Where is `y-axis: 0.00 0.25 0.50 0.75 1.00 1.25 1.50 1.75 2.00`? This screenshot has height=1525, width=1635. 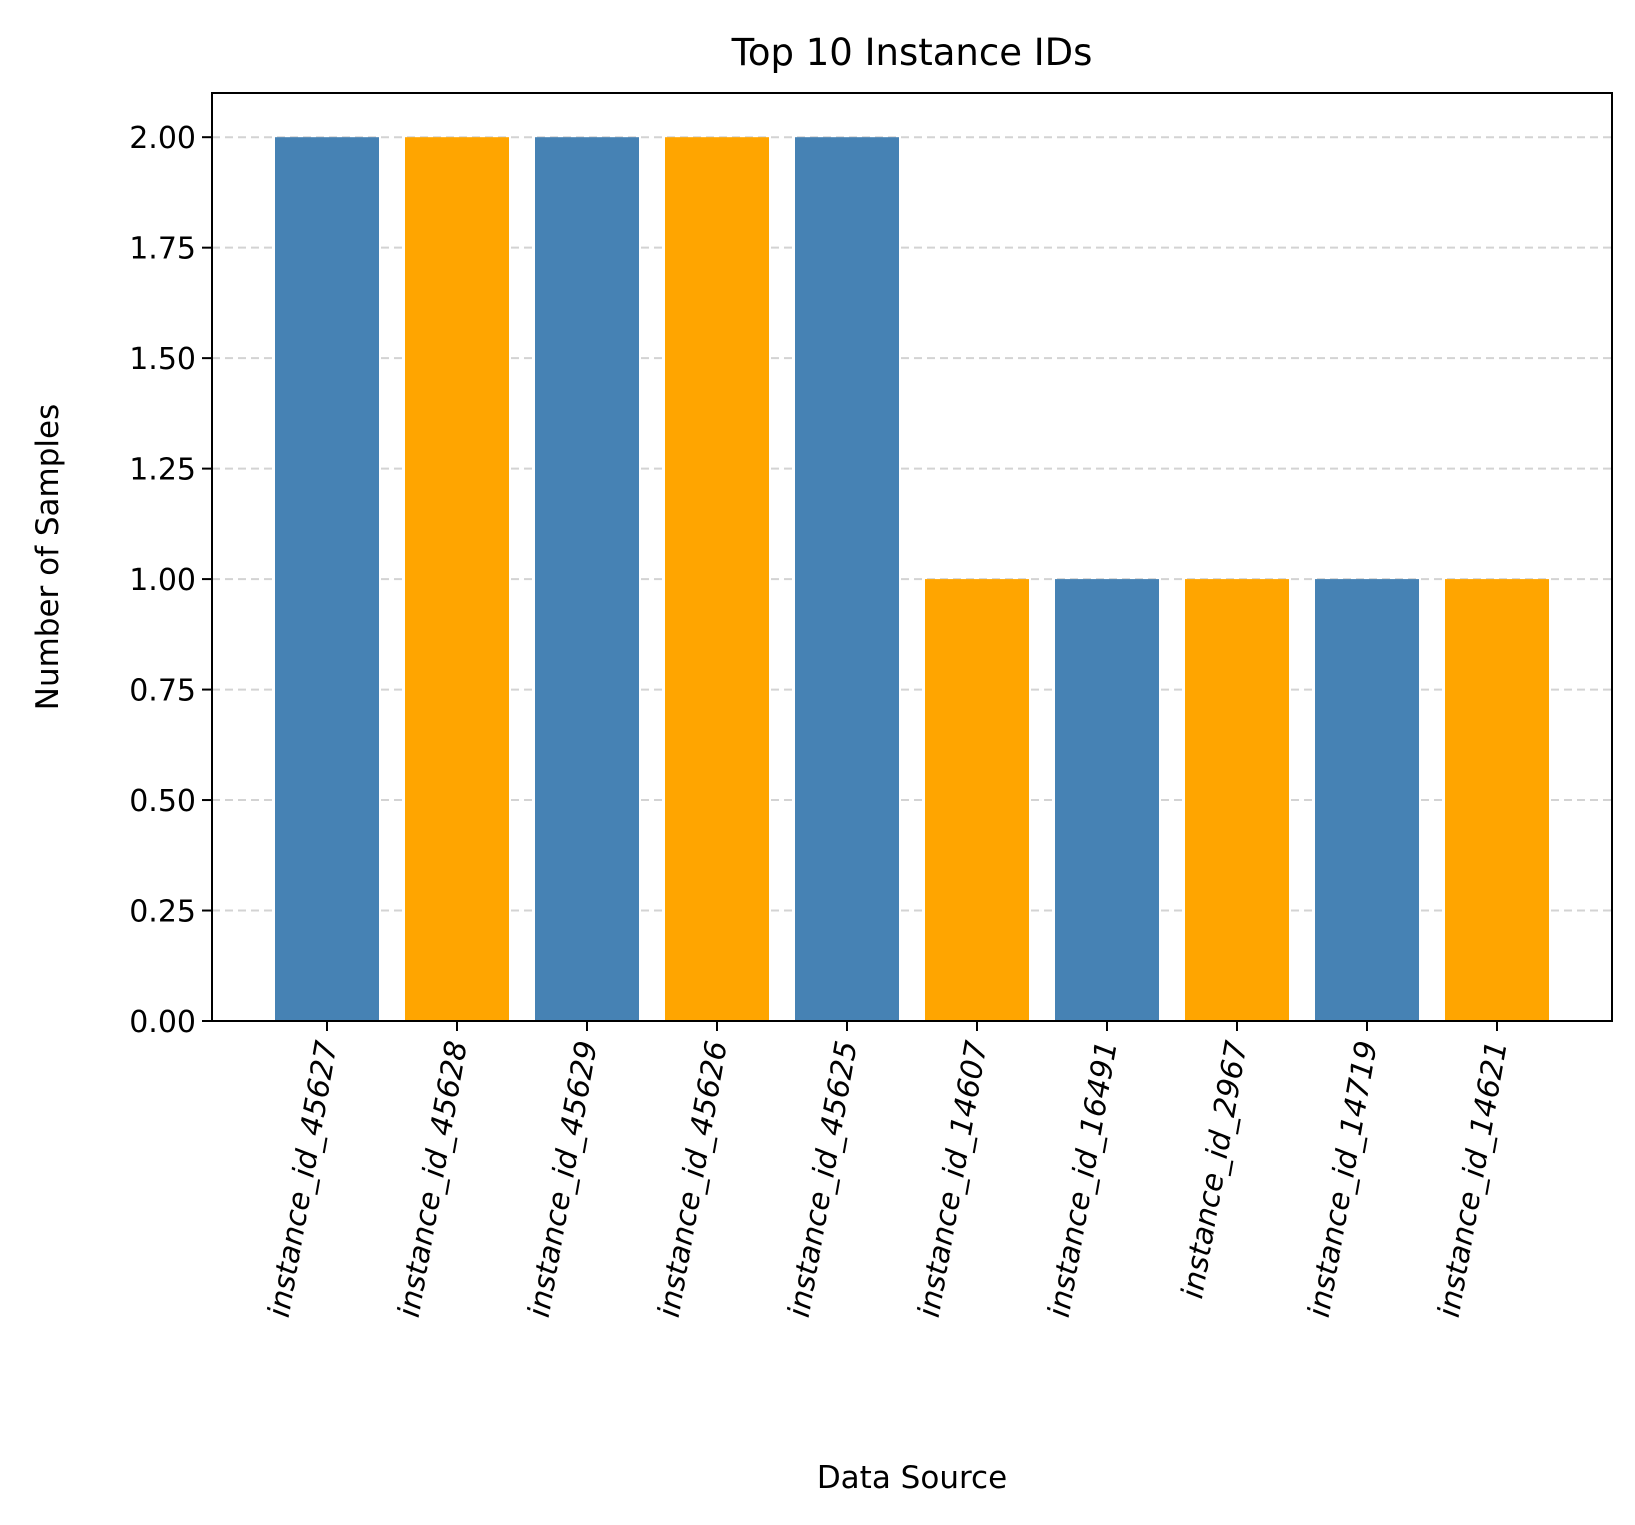
y-axis: 0.00 0.25 0.50 0.75 1.00 1.25 1.50 1.75 2.00 is located at coordinates (170, 580).